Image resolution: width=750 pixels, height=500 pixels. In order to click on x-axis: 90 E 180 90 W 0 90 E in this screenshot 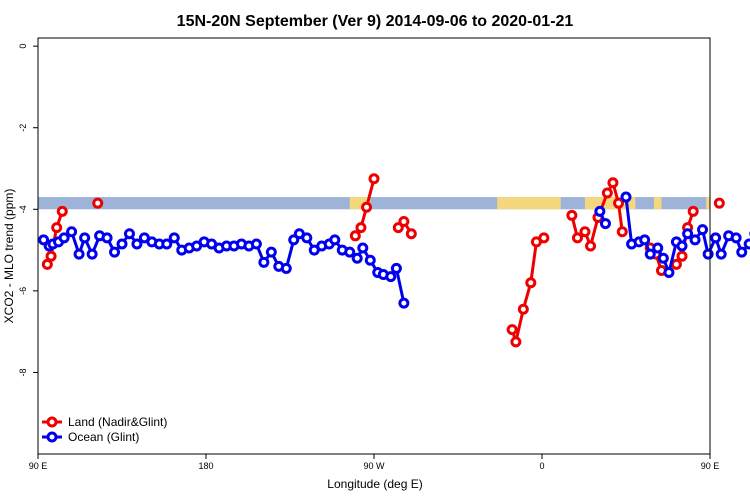, I will do `click(374, 462)`.